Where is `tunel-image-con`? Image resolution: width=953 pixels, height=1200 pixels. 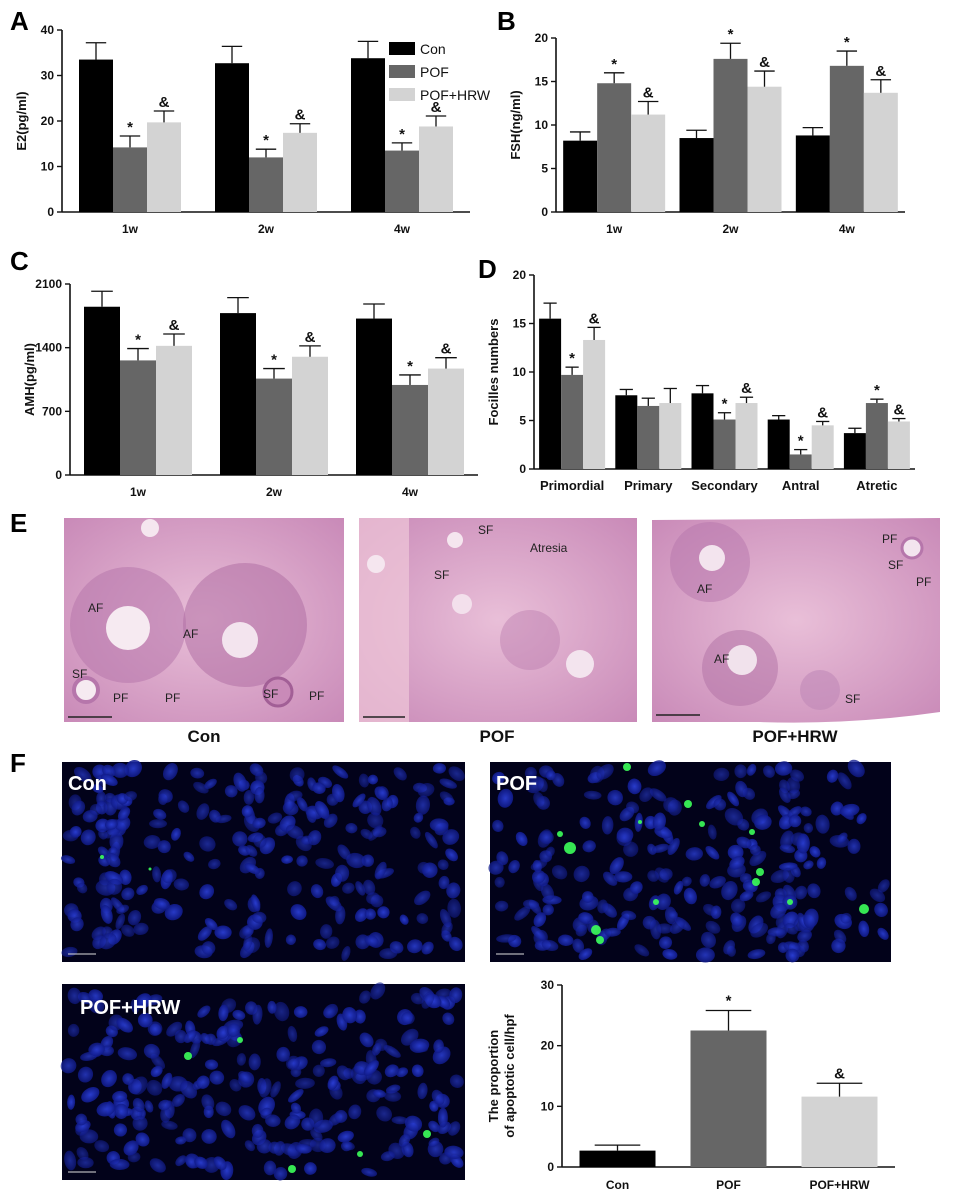 tunel-image-con is located at coordinates (262, 860).